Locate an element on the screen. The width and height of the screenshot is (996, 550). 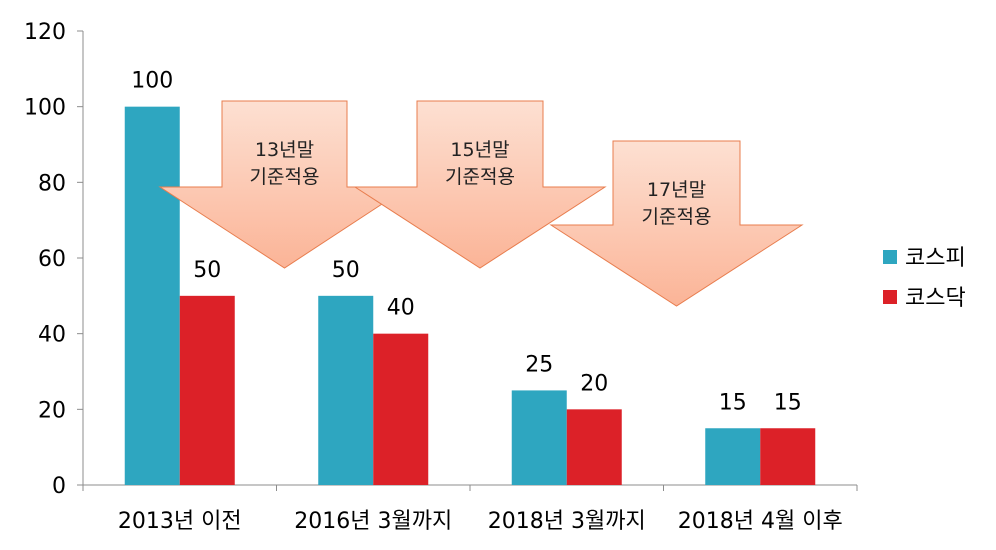
data-label: 100 is located at coordinates (152, 81).